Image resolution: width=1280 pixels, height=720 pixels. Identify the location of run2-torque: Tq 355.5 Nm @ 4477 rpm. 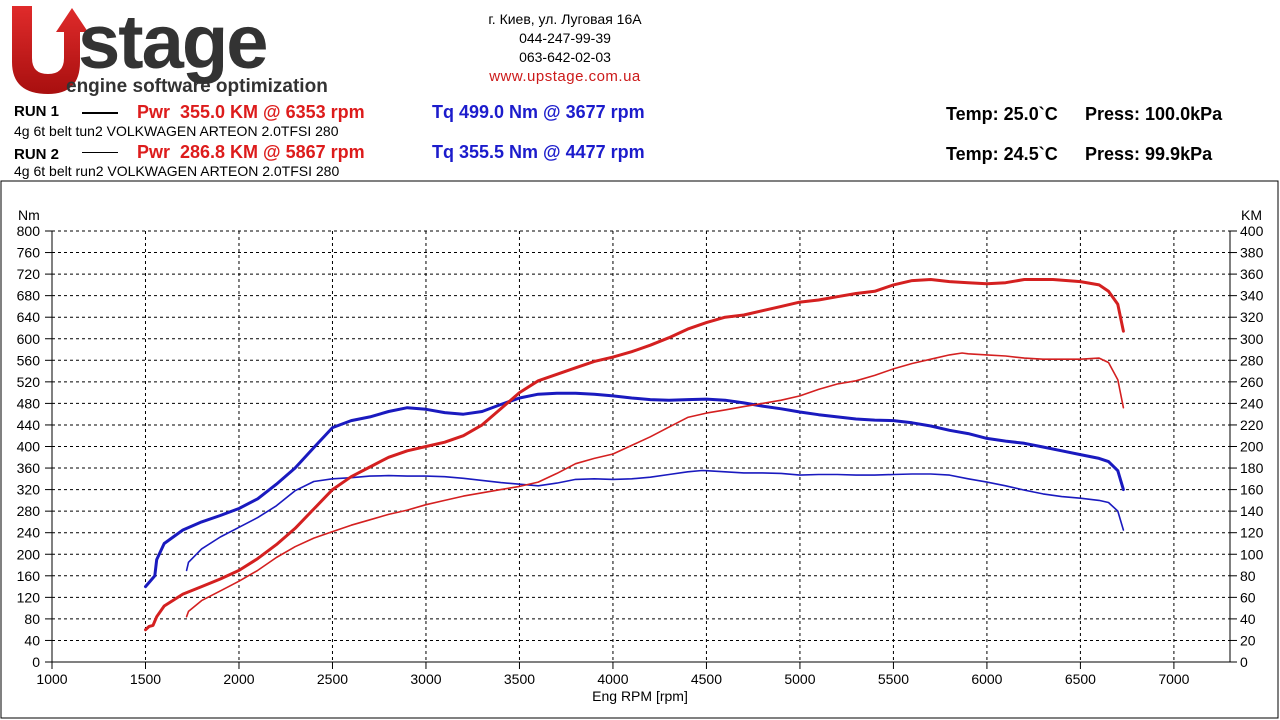
(538, 152).